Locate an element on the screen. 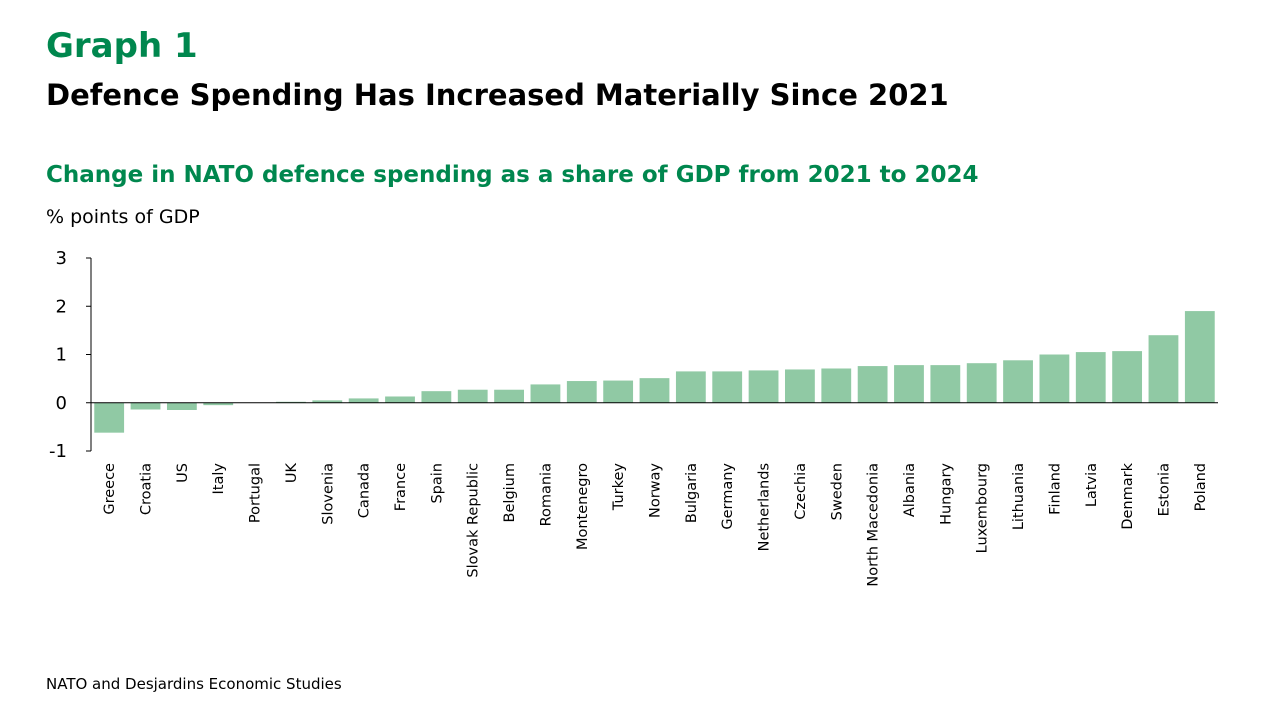 This screenshot has width=1280, height=720. x-tick-label: Sweden is located at coordinates (837, 491).